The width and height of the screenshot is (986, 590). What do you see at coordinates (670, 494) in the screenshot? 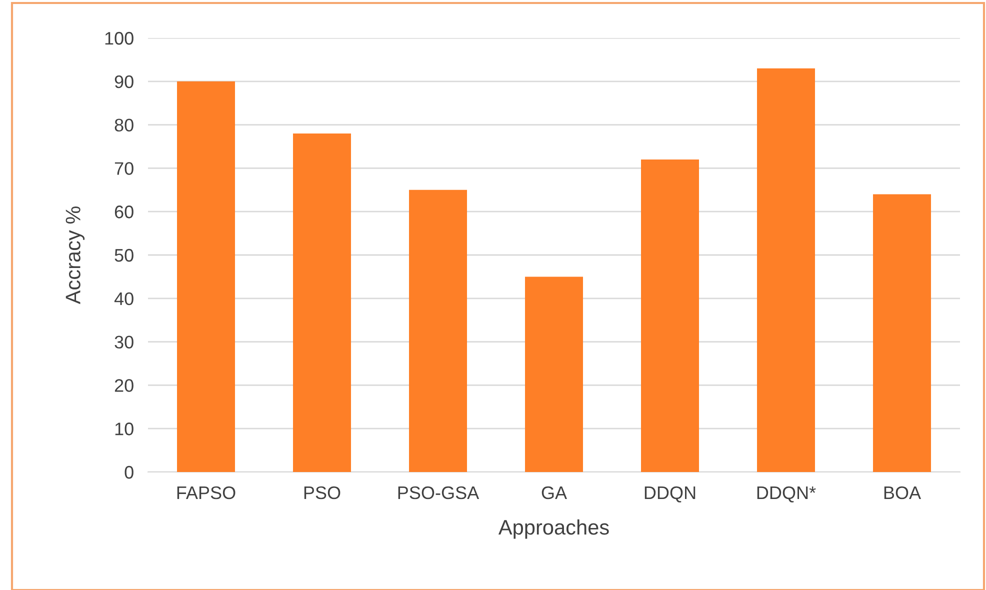
I see `x-tick-label: DDQN` at bounding box center [670, 494].